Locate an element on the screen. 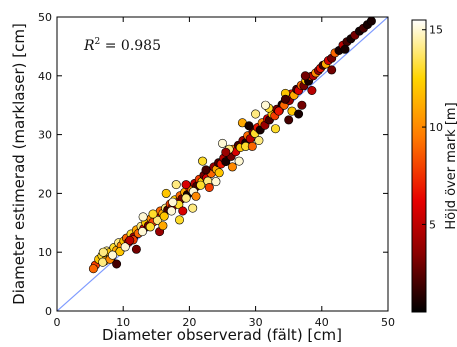  y-axis-title: Diameter estimerad (marklaser) [cm] is located at coordinates (19, 164).